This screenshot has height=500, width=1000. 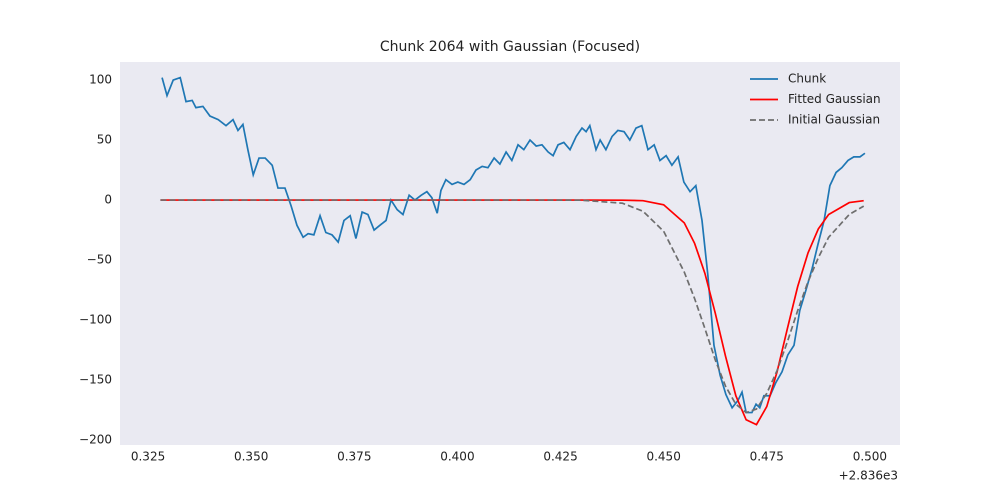 What do you see at coordinates (104, 140) in the screenshot?
I see `y-tick-label: 50` at bounding box center [104, 140].